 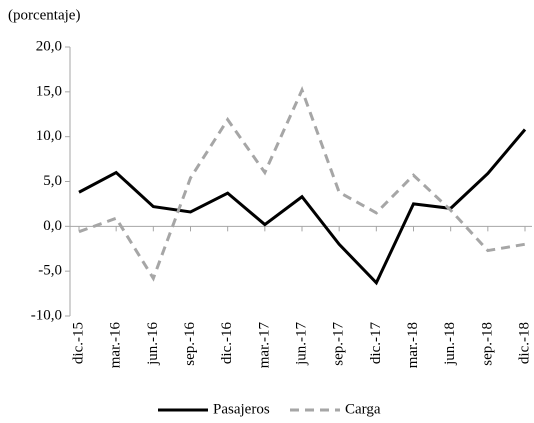 What do you see at coordinates (49, 136) in the screenshot?
I see `y-tick-label: 10,0` at bounding box center [49, 136].